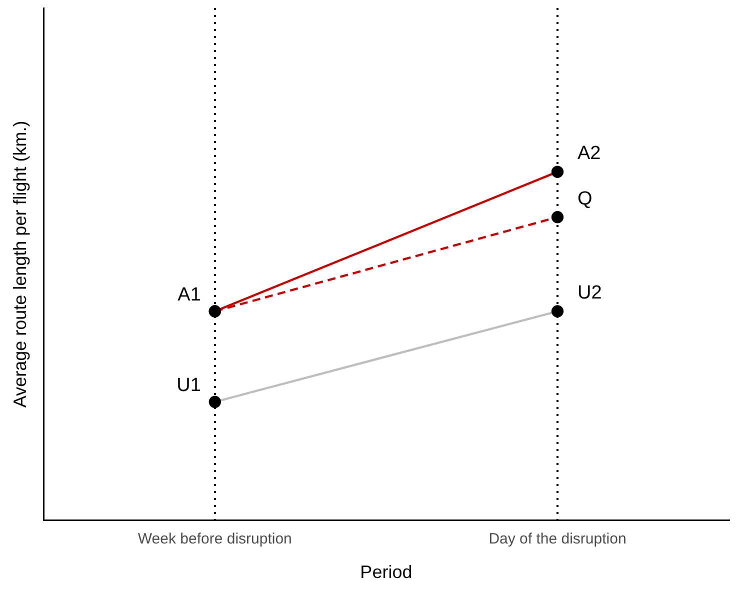  What do you see at coordinates (589, 153) in the screenshot?
I see `annotation: A2` at bounding box center [589, 153].